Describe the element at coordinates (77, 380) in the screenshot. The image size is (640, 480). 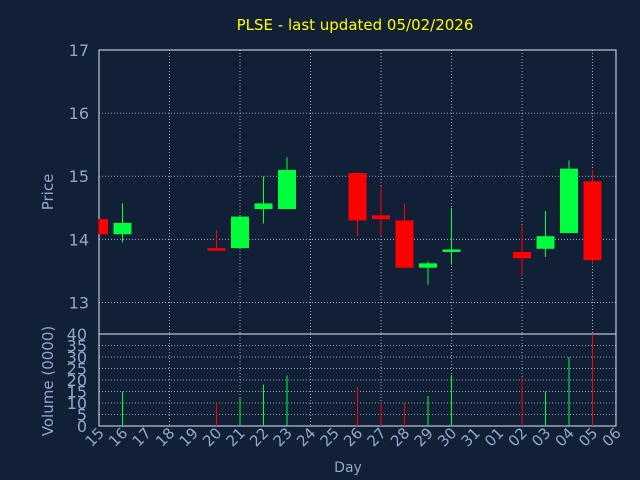
I see `volume-tick-label: 20` at that location.